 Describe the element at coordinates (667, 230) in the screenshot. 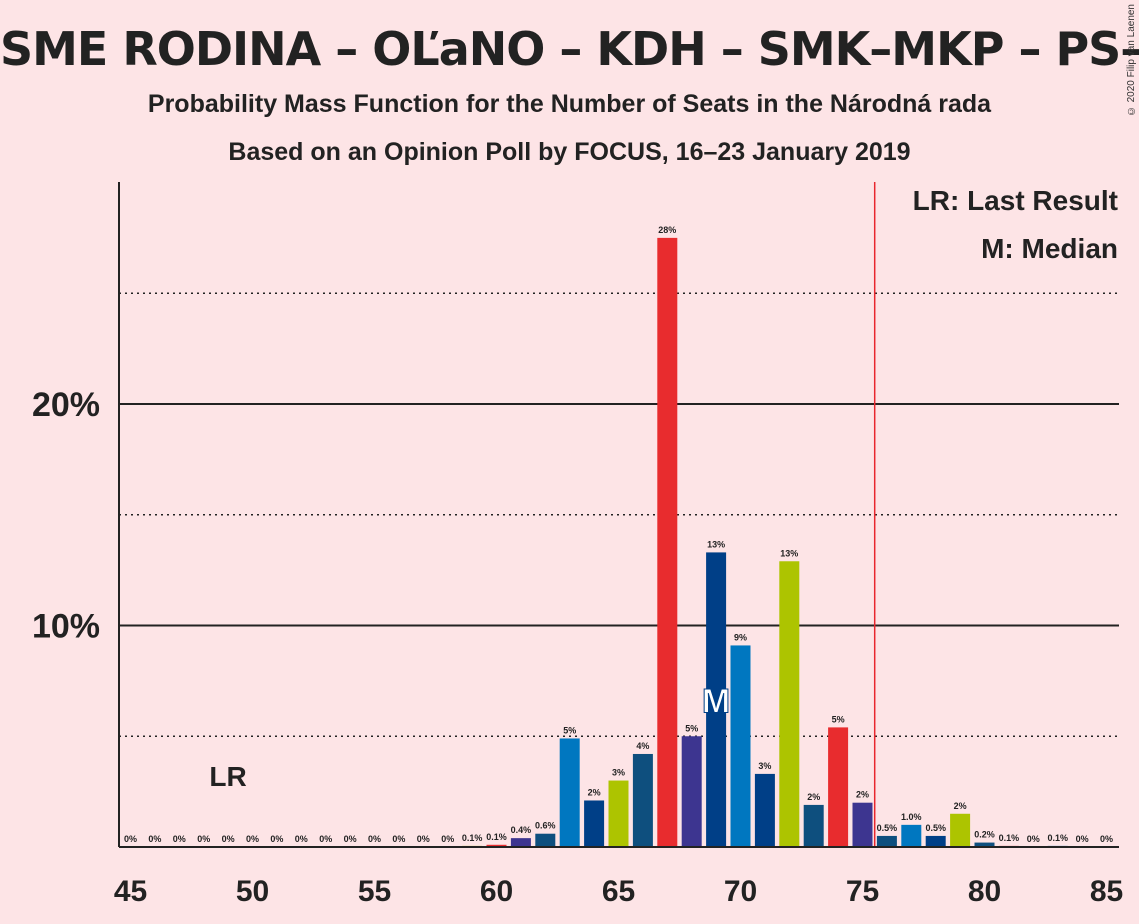

I see `bar-label: 28%` at that location.